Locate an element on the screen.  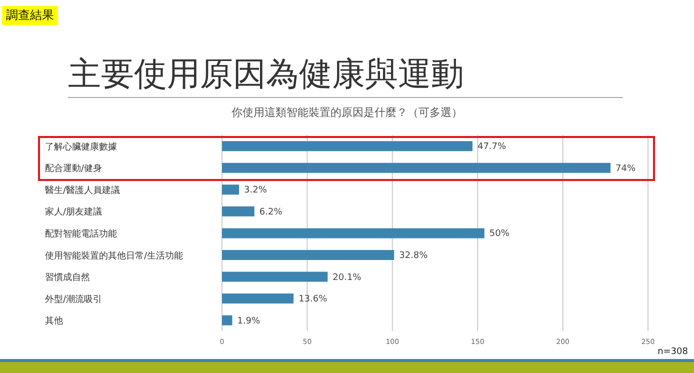
y-tick-label: 家人/朋友建議 is located at coordinates (73, 212).